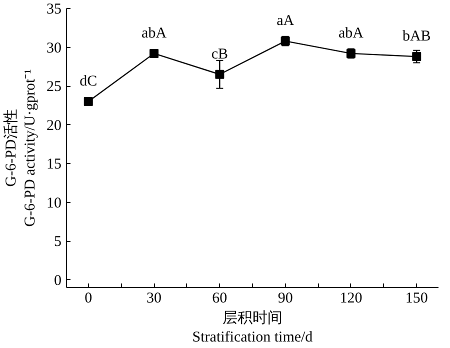 The image size is (450, 348). What do you see at coordinates (54, 126) in the screenshot?
I see `y-tick-label: 20` at bounding box center [54, 126].